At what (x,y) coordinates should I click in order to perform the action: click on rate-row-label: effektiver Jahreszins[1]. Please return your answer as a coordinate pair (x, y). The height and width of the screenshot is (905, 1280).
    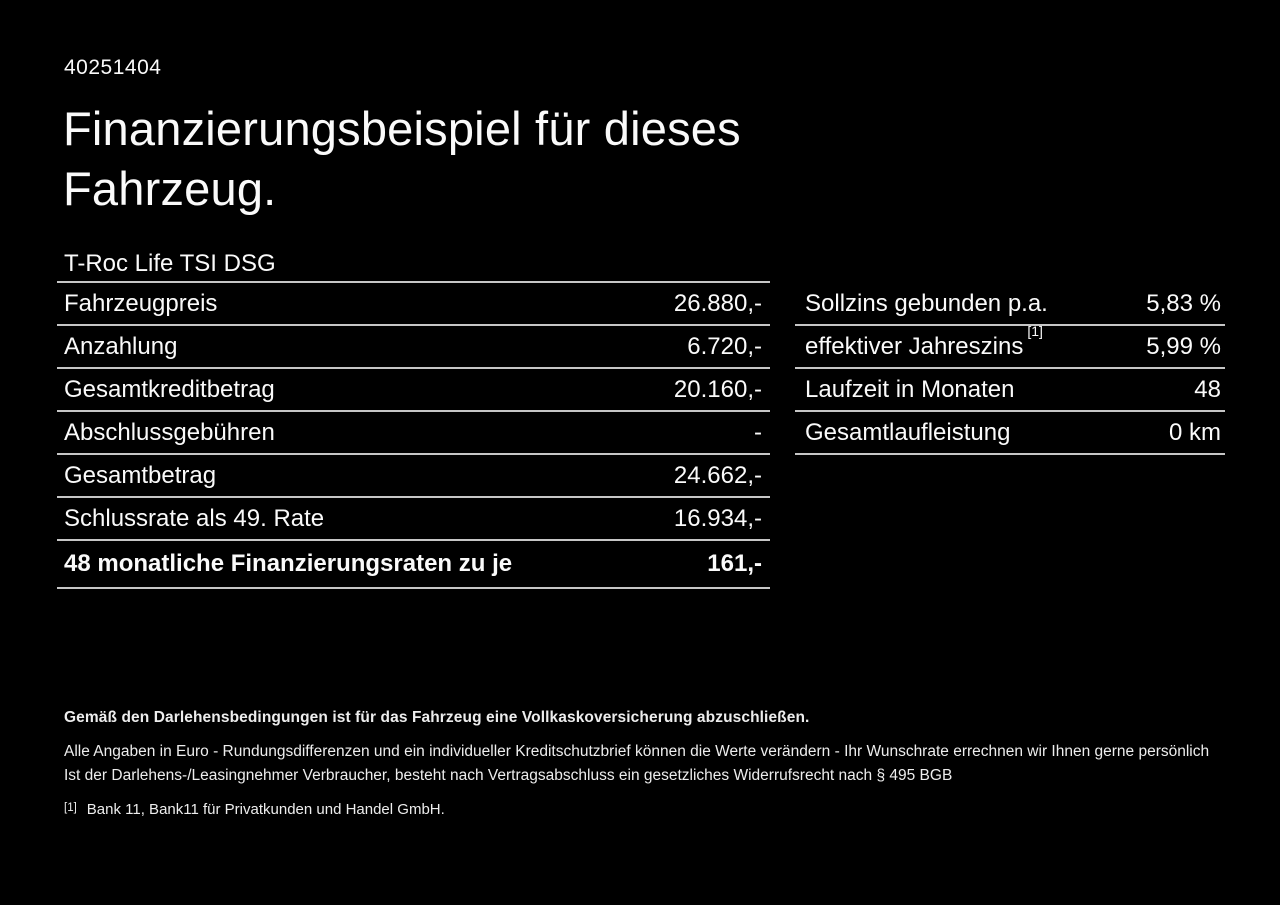
    Looking at the image, I should click on (919, 342).